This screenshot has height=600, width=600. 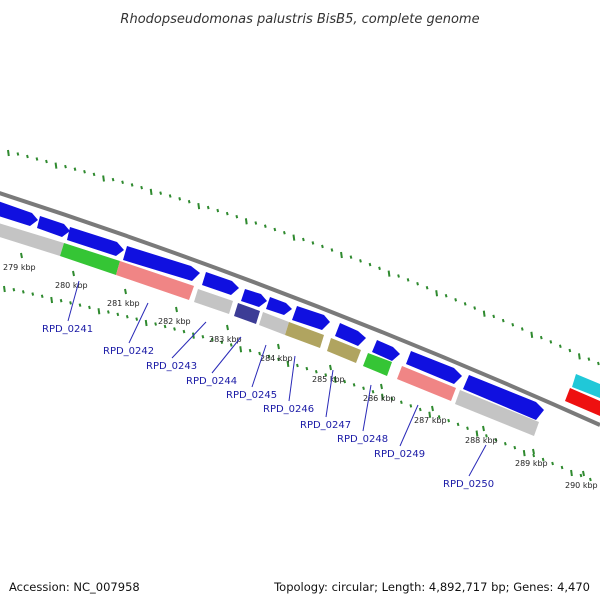 I want to click on gene-label: RPD_0241, so click(x=67, y=329).